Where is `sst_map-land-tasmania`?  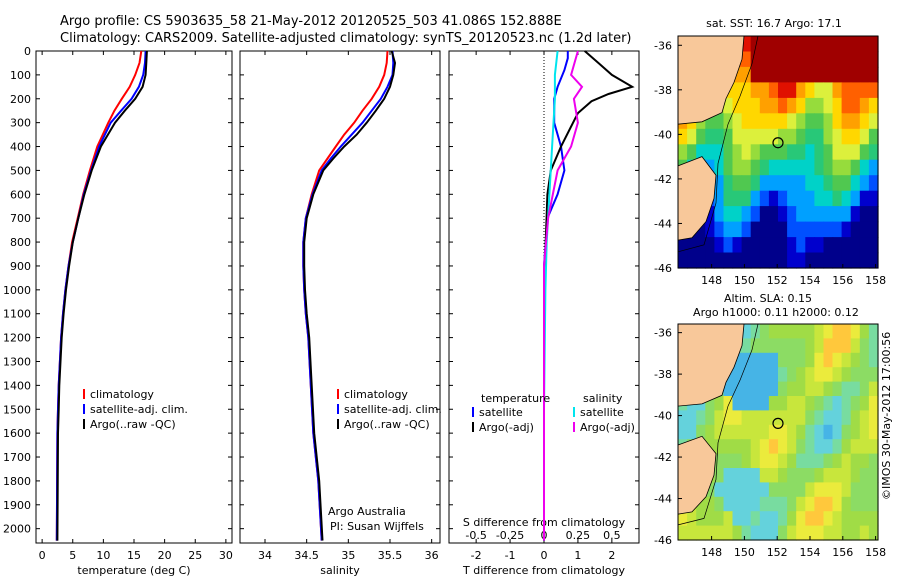
sst_map-land-tasmania is located at coordinates (697, 198).